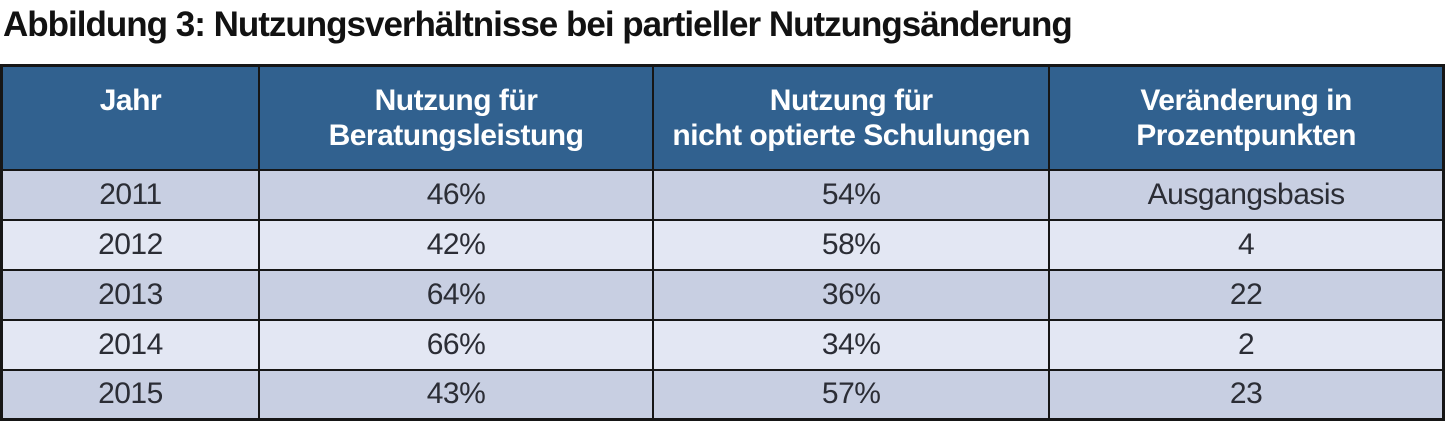 This screenshot has height=425, width=1445. Describe the element at coordinates (130, 117) in the screenshot. I see `column-header-jahr: Jahr` at that location.